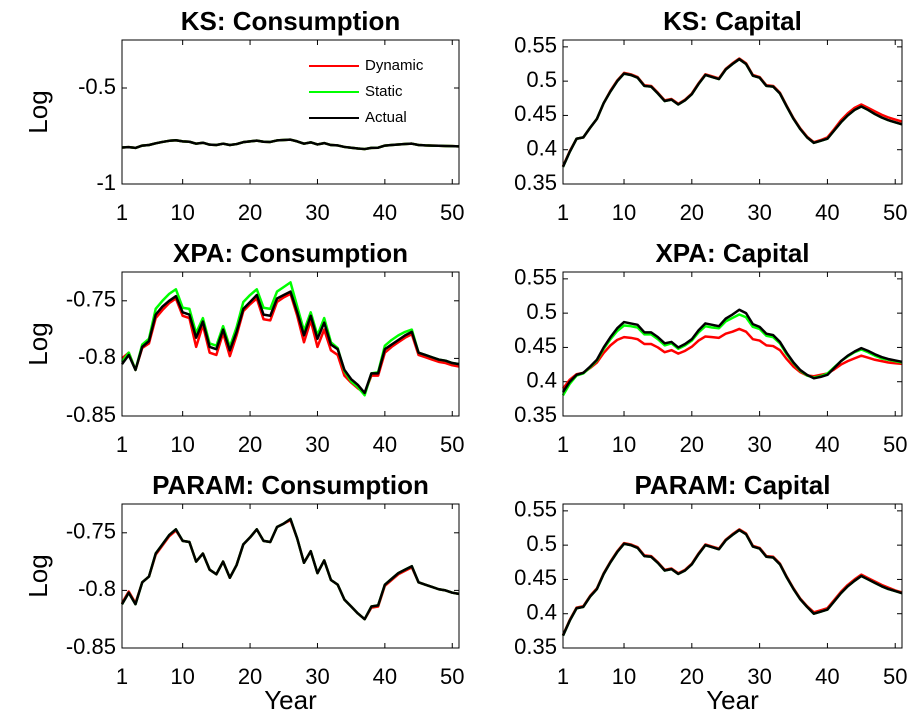 Image resolution: width=912 pixels, height=714 pixels. Describe the element at coordinates (290, 485) in the screenshot. I see `panel-title: PARAM: Consumption` at that location.